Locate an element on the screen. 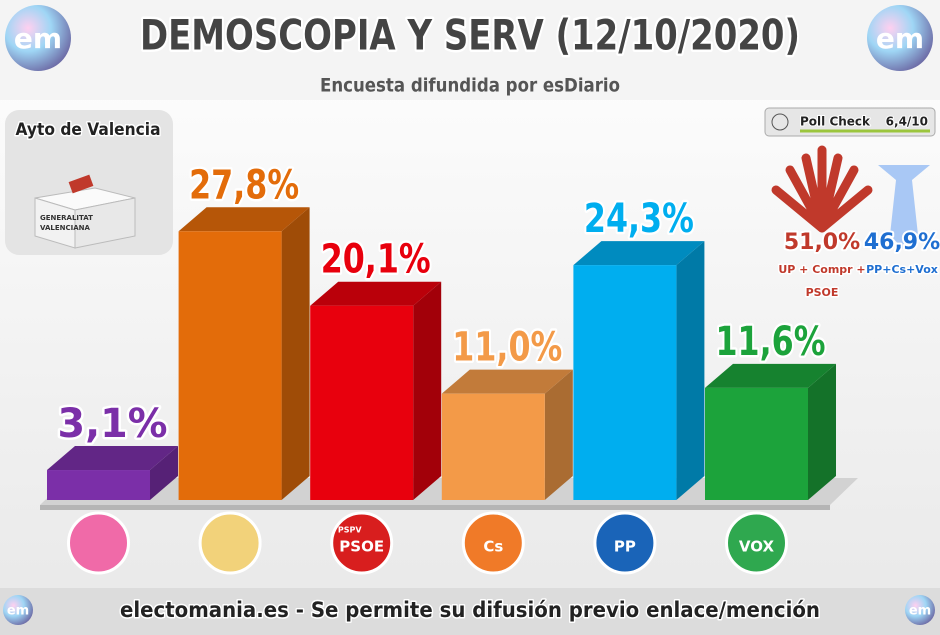 The height and width of the screenshot is (635, 940). logo-bottom-left: em is located at coordinates (18, 610).